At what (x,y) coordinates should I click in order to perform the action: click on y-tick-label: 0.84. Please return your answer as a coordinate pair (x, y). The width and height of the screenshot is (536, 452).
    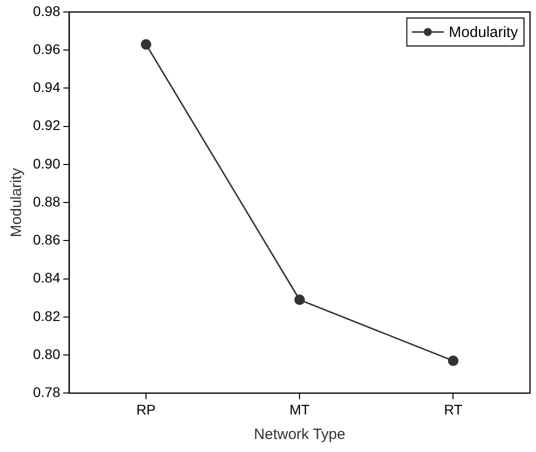
    Looking at the image, I should click on (46, 278).